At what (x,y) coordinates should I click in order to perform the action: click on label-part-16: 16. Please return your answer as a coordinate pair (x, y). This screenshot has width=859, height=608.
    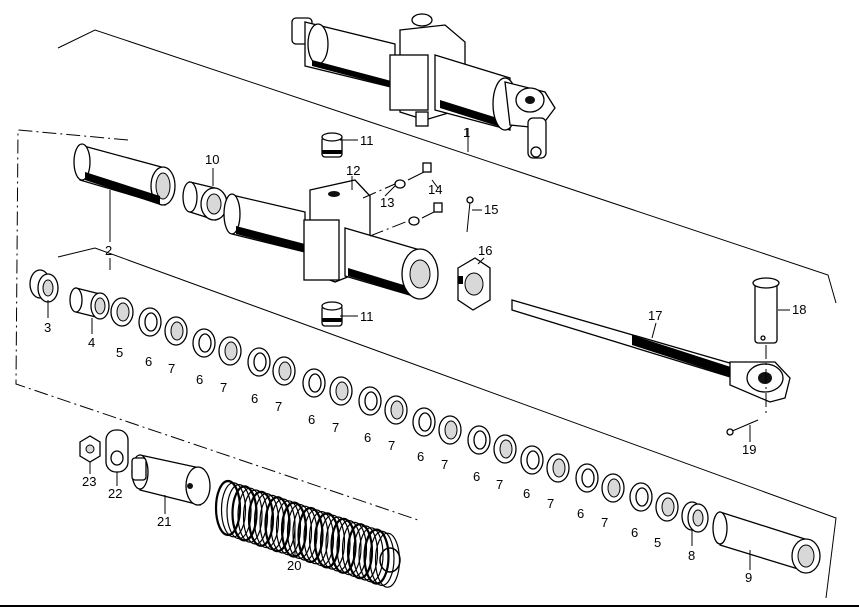
    Looking at the image, I should click on (485, 250).